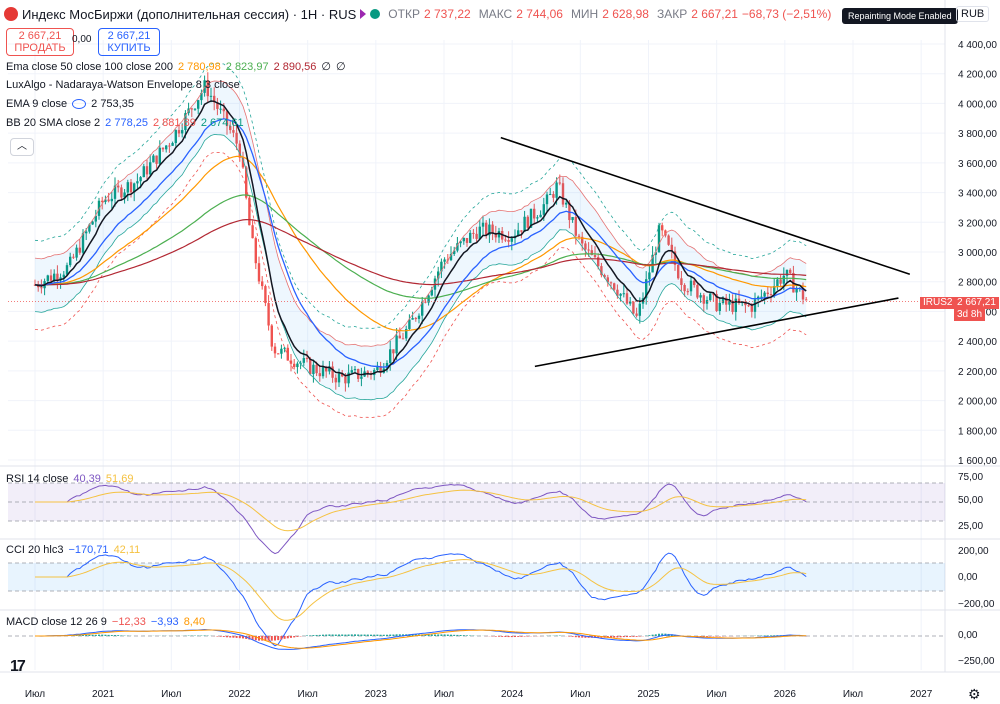 Image resolution: width=1000 pixels, height=704 pixels. What do you see at coordinates (421, 639) in the screenshot?
I see `macd-signal-line` at bounding box center [421, 639].